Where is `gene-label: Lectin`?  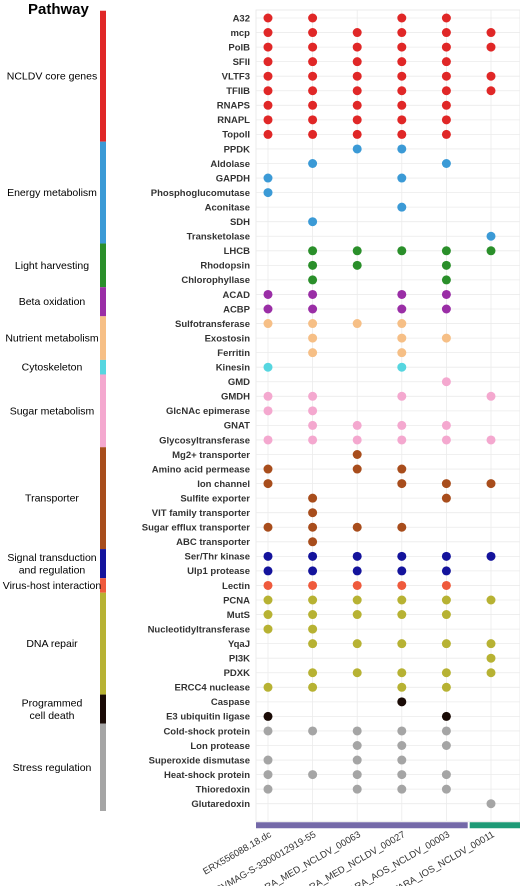 gene-label: Lectin is located at coordinates (236, 586).